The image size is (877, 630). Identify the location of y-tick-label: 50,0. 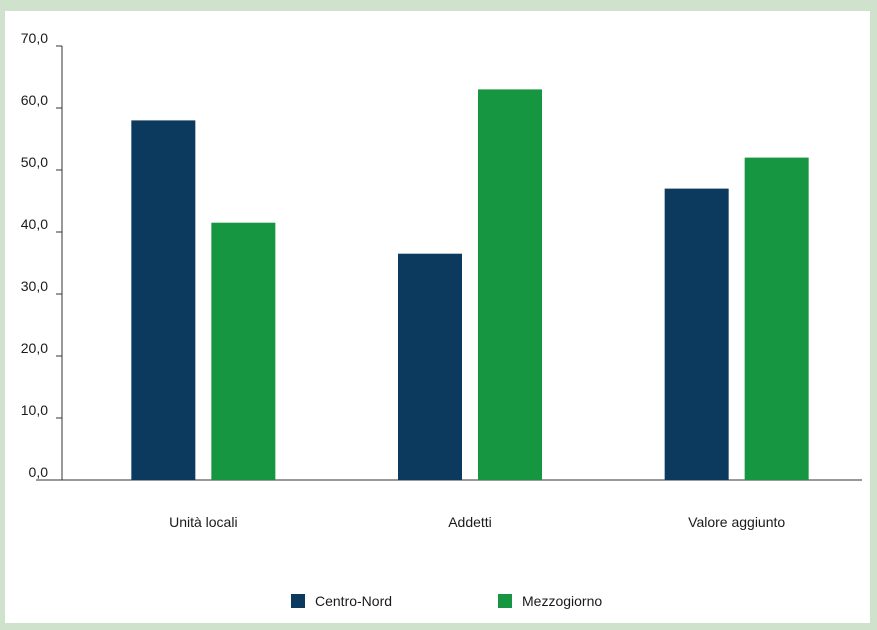
(34, 162).